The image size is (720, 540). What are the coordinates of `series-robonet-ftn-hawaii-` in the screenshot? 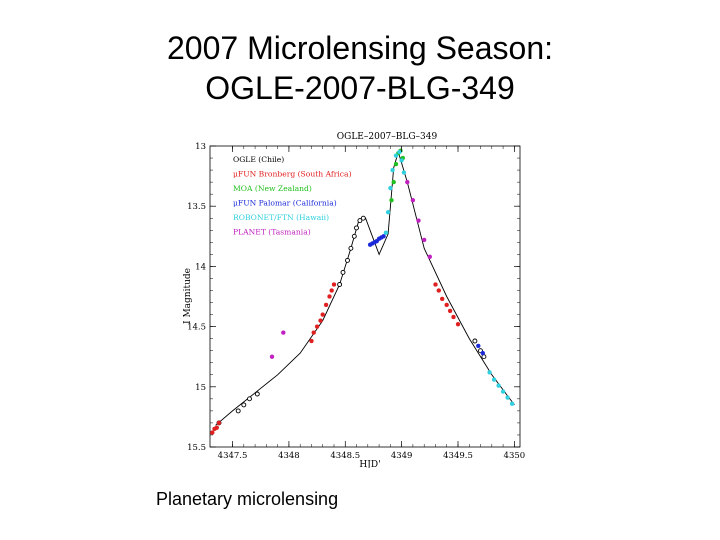 It's located at (449, 277).